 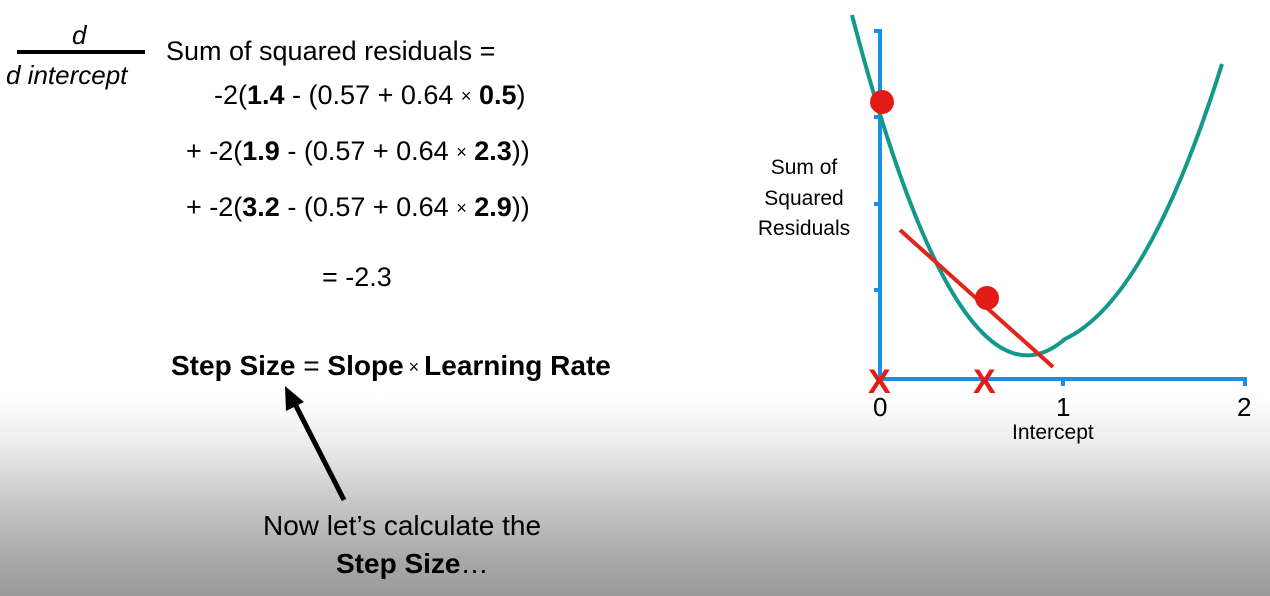 I want to click on pointer-arrow, so click(x=316, y=444).